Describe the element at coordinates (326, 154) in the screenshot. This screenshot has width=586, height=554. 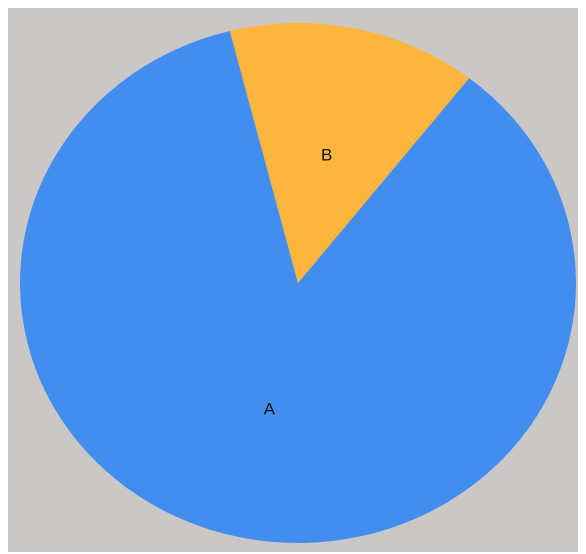
I see `pie-label-b: B` at that location.